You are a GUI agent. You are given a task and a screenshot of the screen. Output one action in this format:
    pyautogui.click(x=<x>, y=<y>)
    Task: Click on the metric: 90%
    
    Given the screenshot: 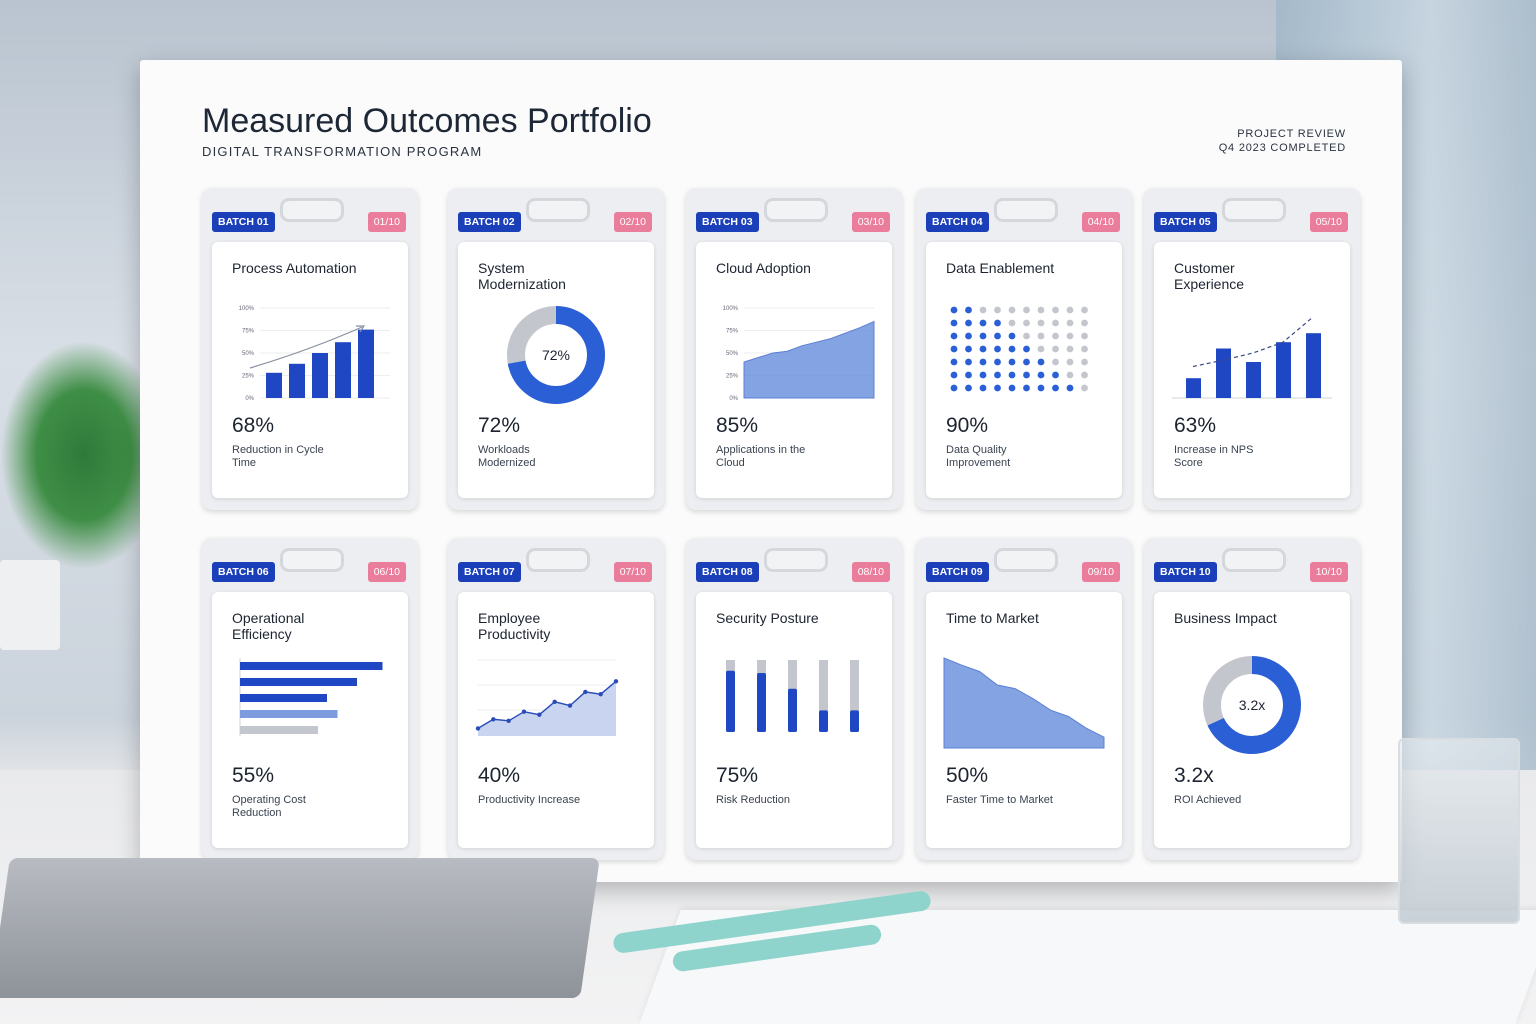 What is the action you would take?
    pyautogui.click(x=967, y=425)
    